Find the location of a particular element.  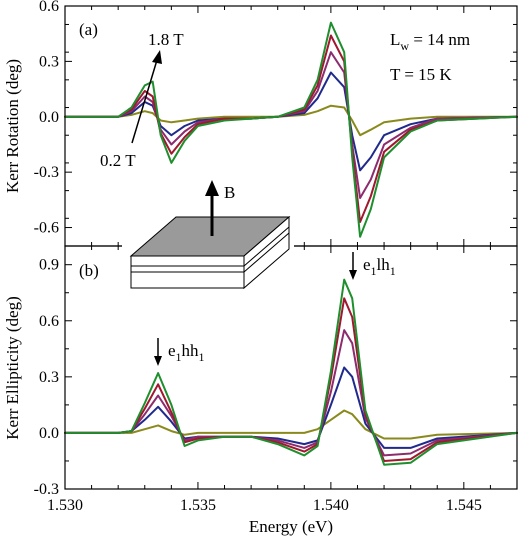

panel-b-xlabel: Energy (eV) is located at coordinates (291, 526).